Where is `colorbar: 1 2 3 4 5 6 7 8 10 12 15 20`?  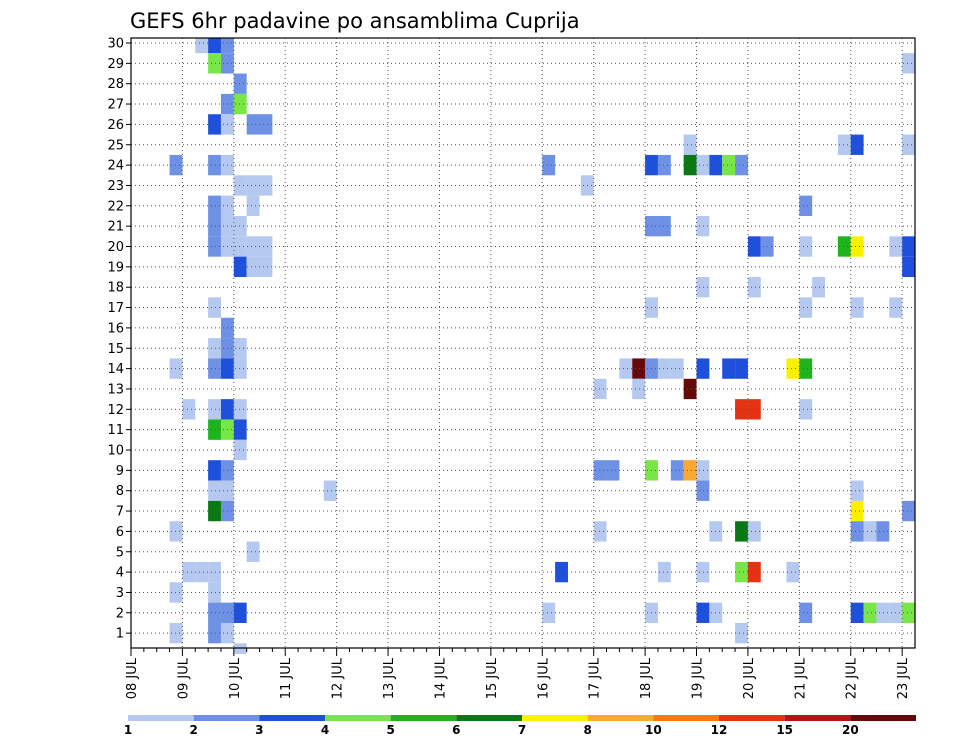
colorbar: 1 2 3 4 5 6 7 8 10 12 15 20 is located at coordinates (520, 726).